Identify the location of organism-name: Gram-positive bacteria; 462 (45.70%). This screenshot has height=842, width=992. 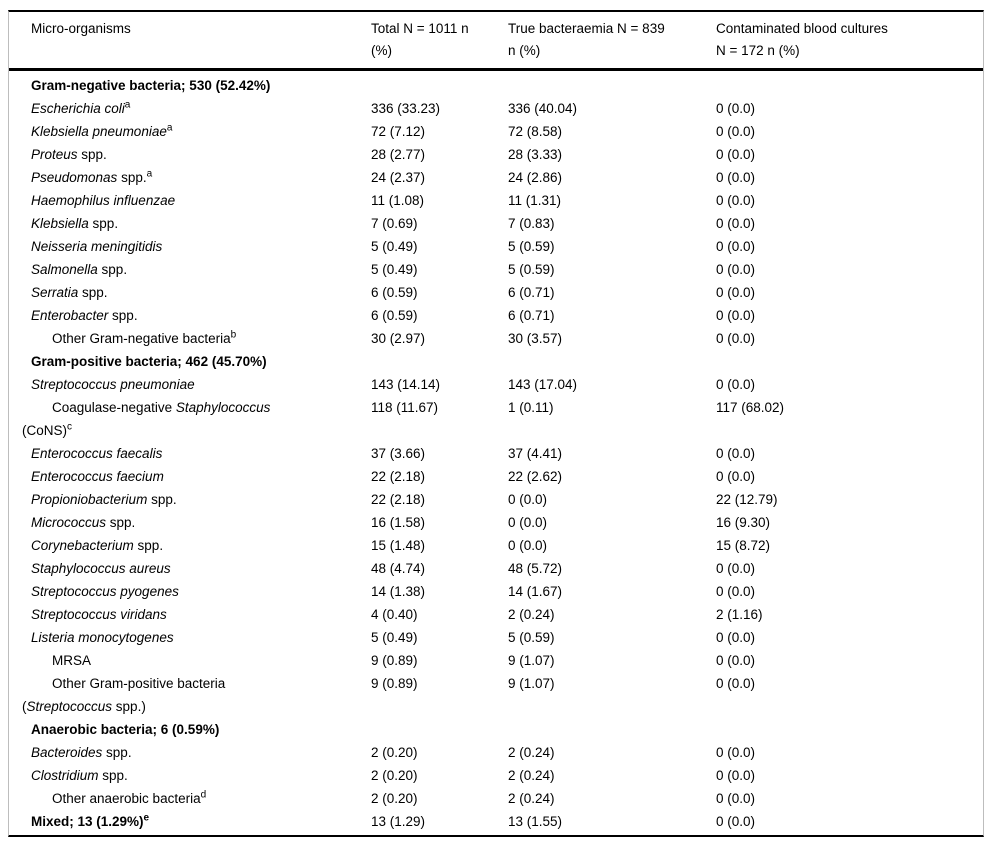
(149, 361).